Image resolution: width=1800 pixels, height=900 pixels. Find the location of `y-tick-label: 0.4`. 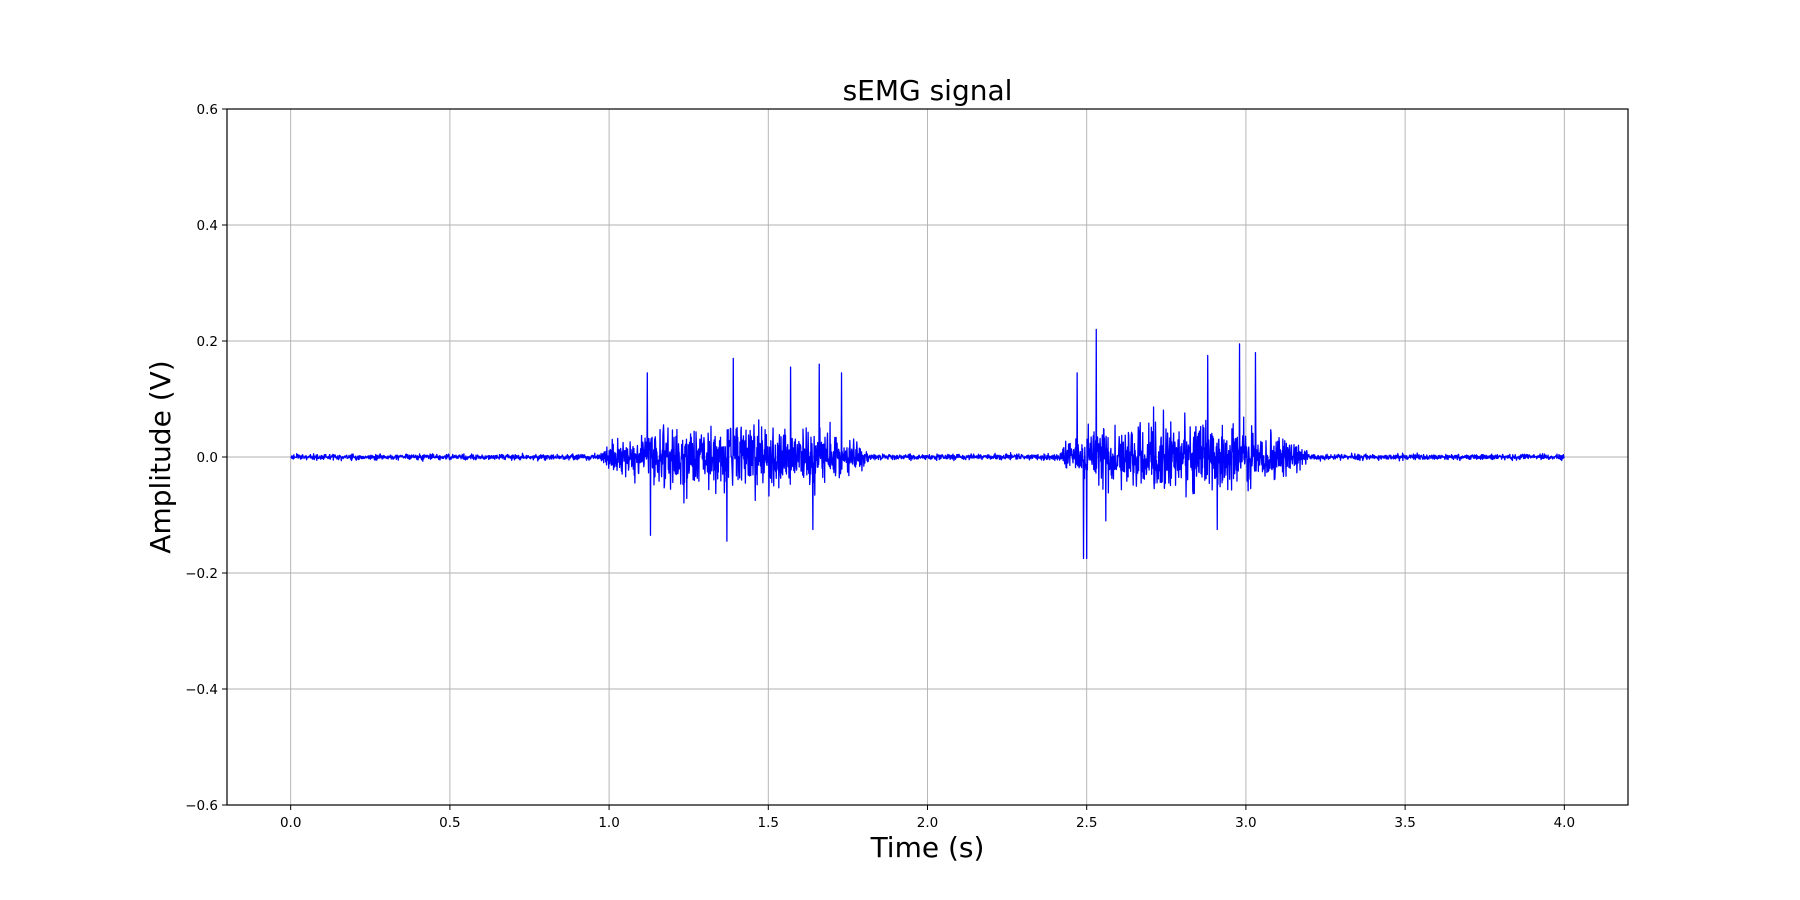

y-tick-label: 0.4 is located at coordinates (207, 226).